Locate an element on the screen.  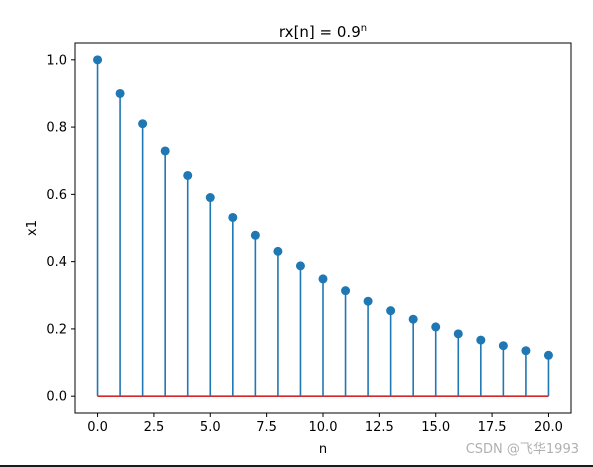
y-tick-label: 0.6 is located at coordinates (56, 195).